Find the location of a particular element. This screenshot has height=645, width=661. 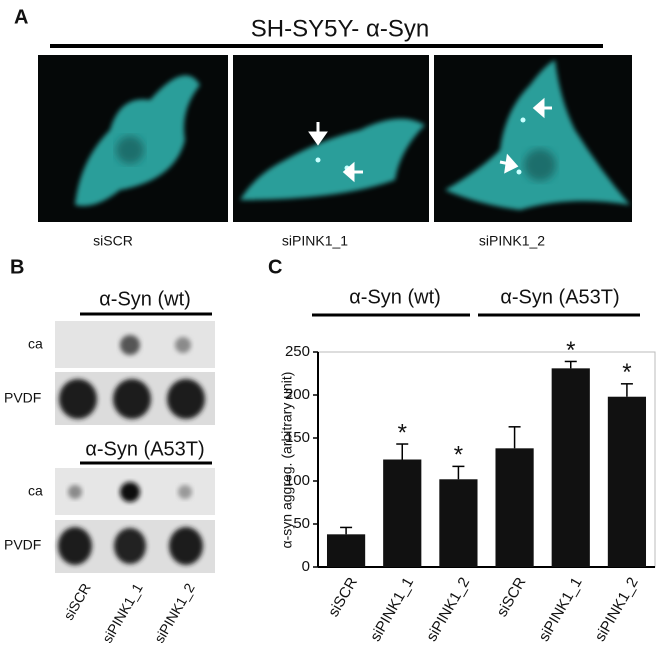

y-tick-label: 200 is located at coordinates (297, 394).